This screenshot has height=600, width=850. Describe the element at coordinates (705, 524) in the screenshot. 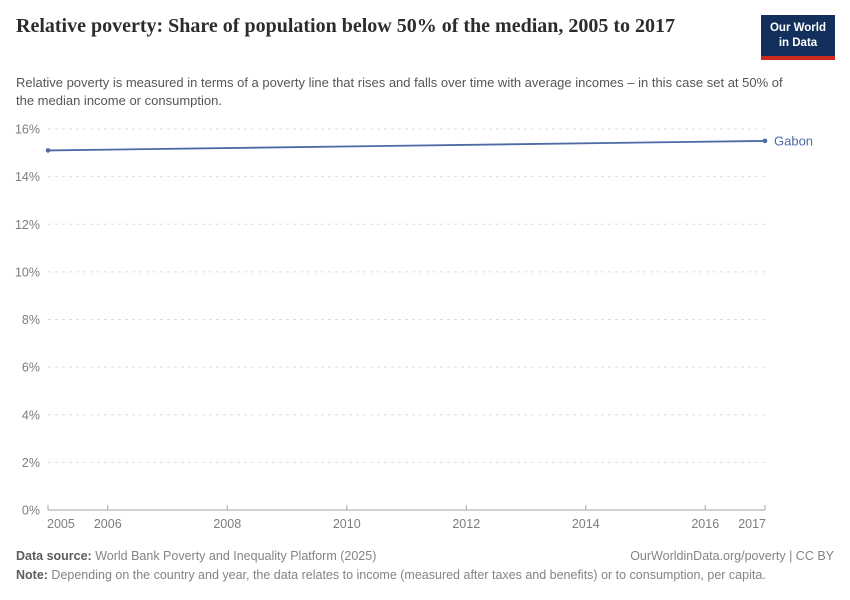

I see `x-tick-label: 2016` at that location.